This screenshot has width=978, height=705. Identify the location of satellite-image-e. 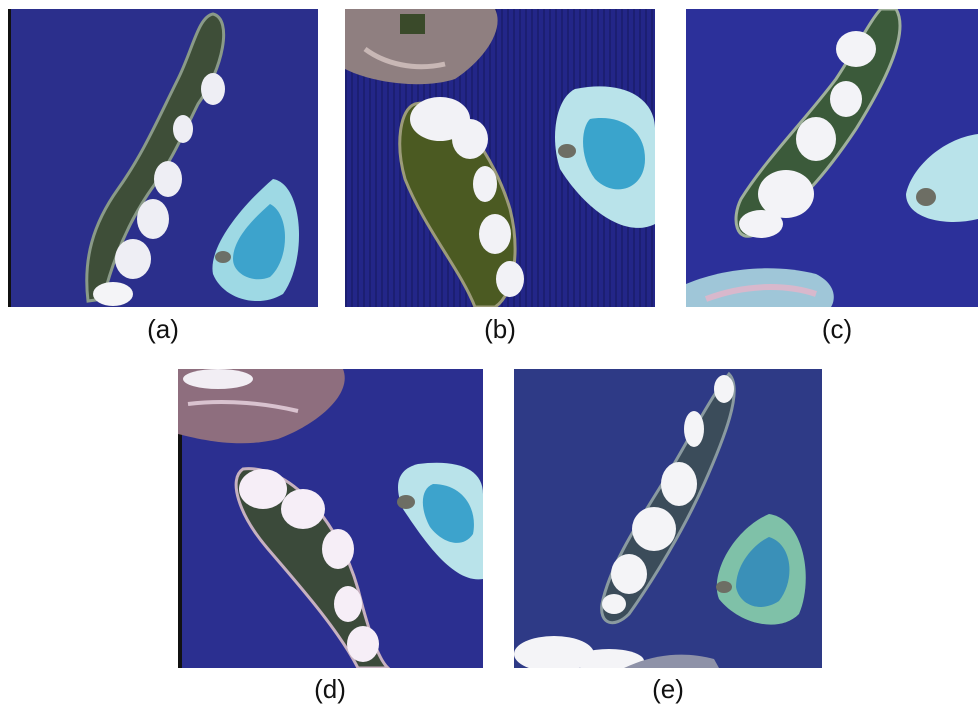
(668, 518).